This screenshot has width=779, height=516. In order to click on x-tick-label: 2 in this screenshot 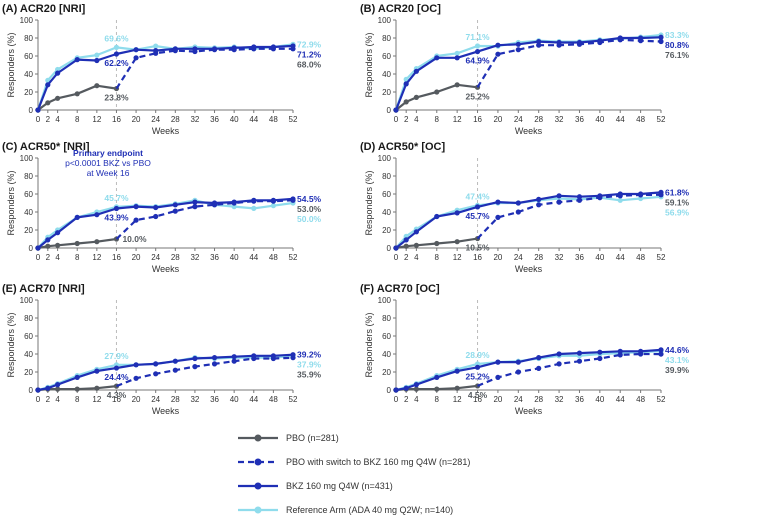, I will do `click(406, 119)`.